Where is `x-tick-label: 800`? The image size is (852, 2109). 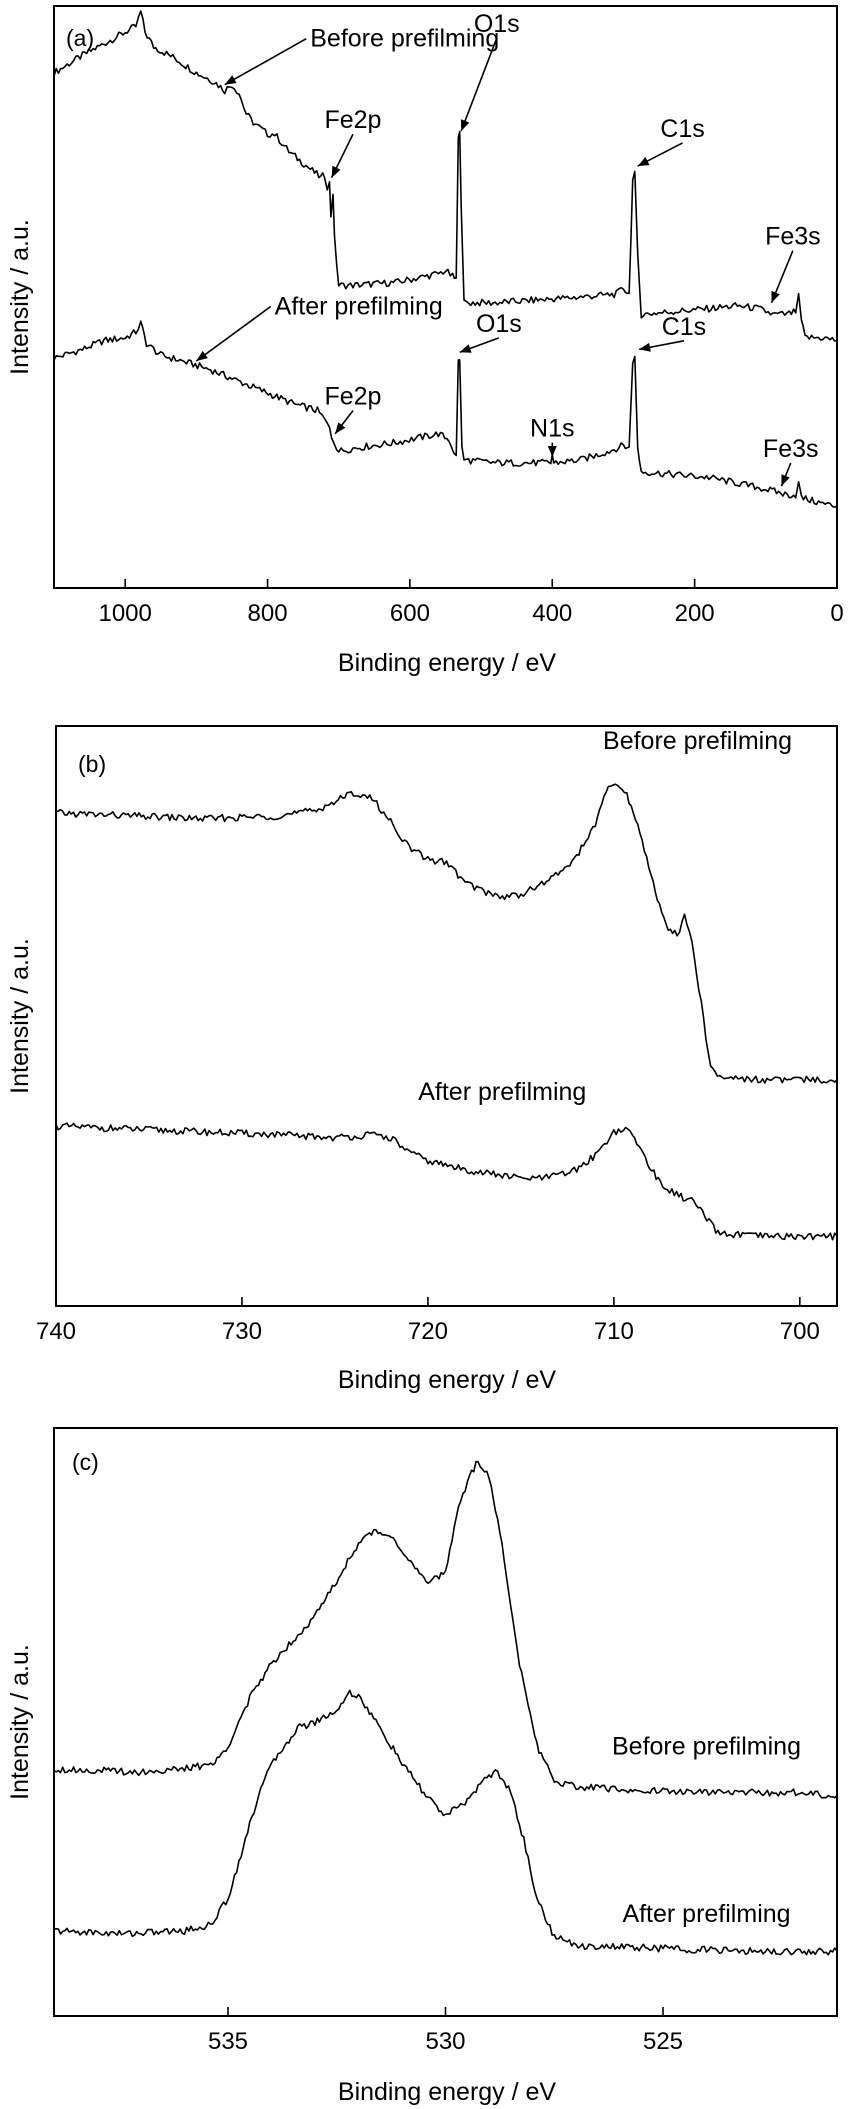
x-tick-label: 800 is located at coordinates (268, 613).